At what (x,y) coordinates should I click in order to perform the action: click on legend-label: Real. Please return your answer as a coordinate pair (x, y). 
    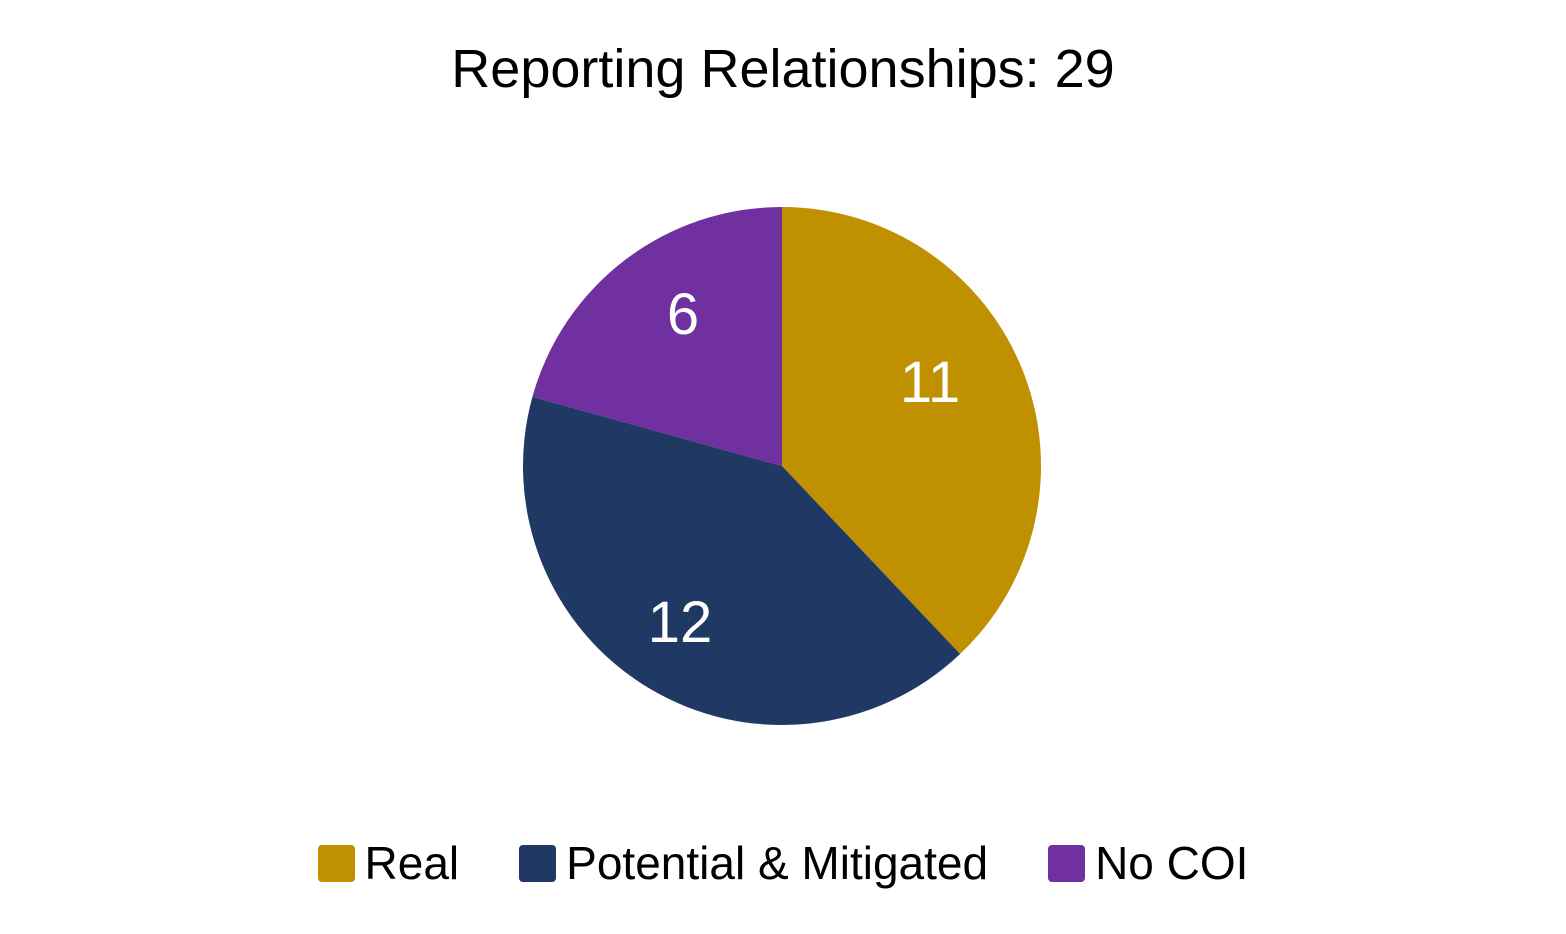
    Looking at the image, I should click on (412, 863).